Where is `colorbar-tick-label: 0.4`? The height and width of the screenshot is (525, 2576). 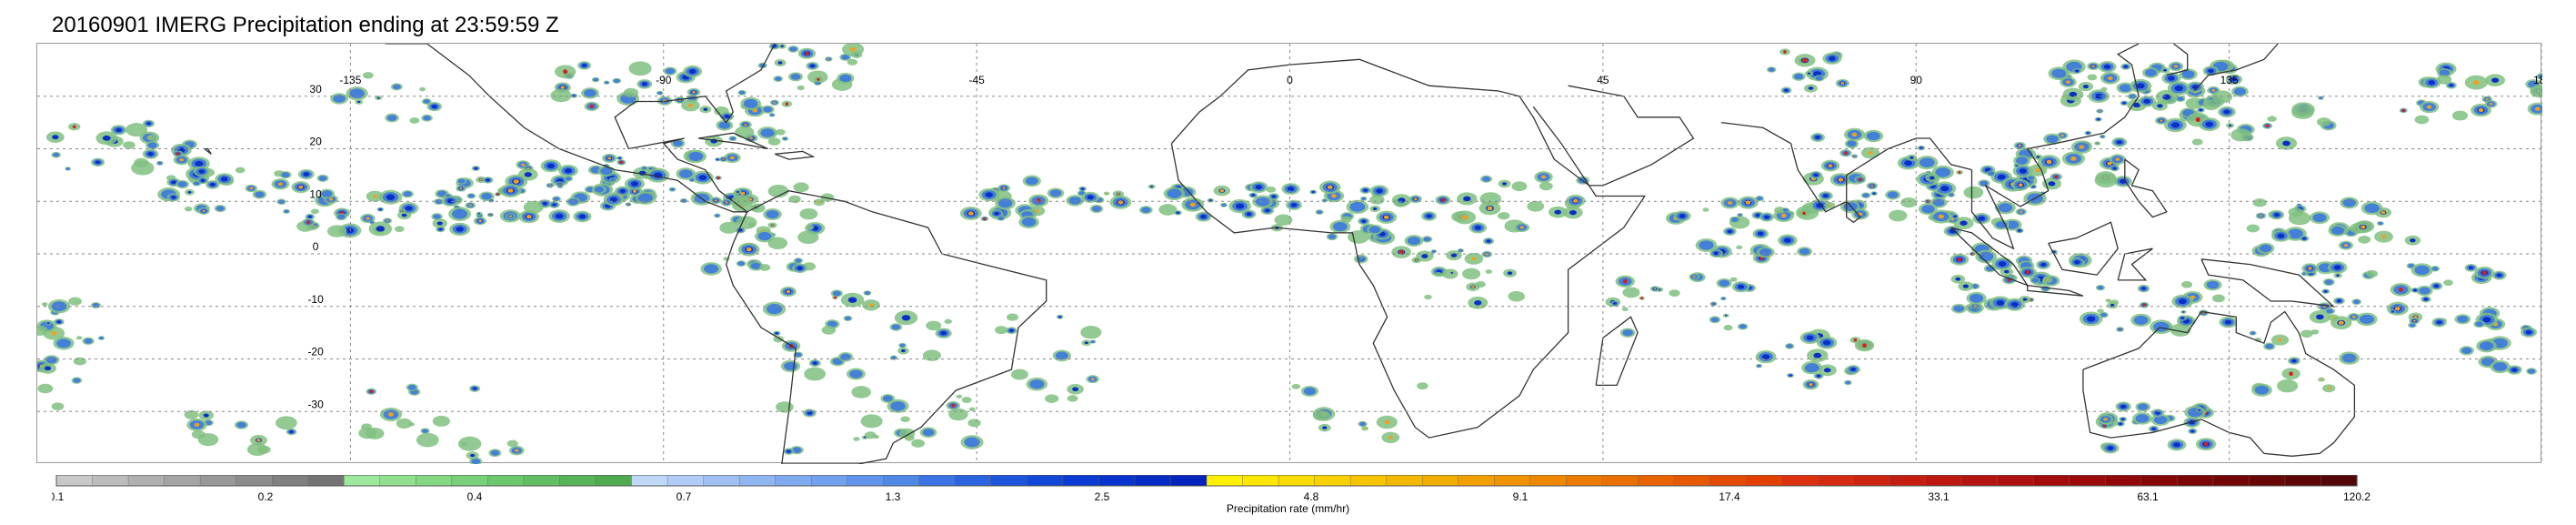
colorbar-tick-label: 0.4 is located at coordinates (475, 496).